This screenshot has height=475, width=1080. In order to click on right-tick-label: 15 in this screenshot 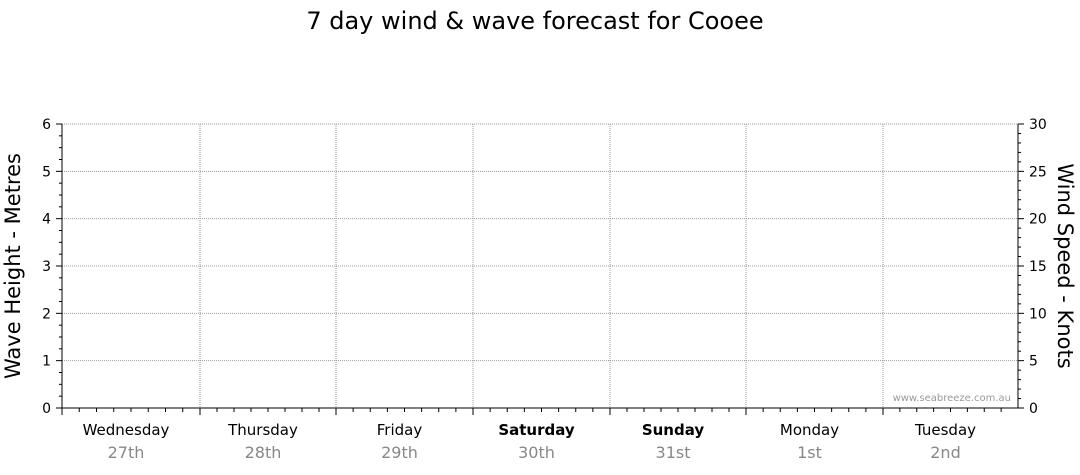, I will do `click(1038, 267)`.